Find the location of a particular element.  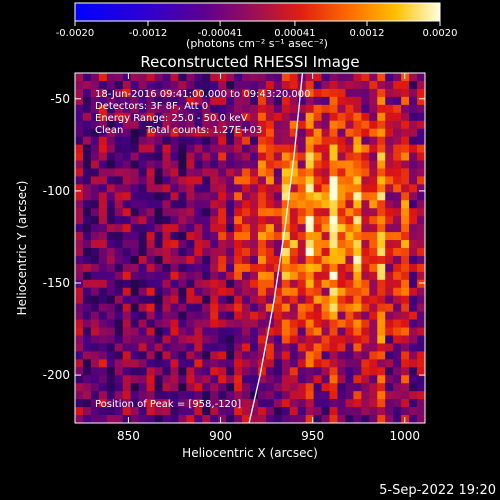

solar-limb-curve is located at coordinates (276, 248).